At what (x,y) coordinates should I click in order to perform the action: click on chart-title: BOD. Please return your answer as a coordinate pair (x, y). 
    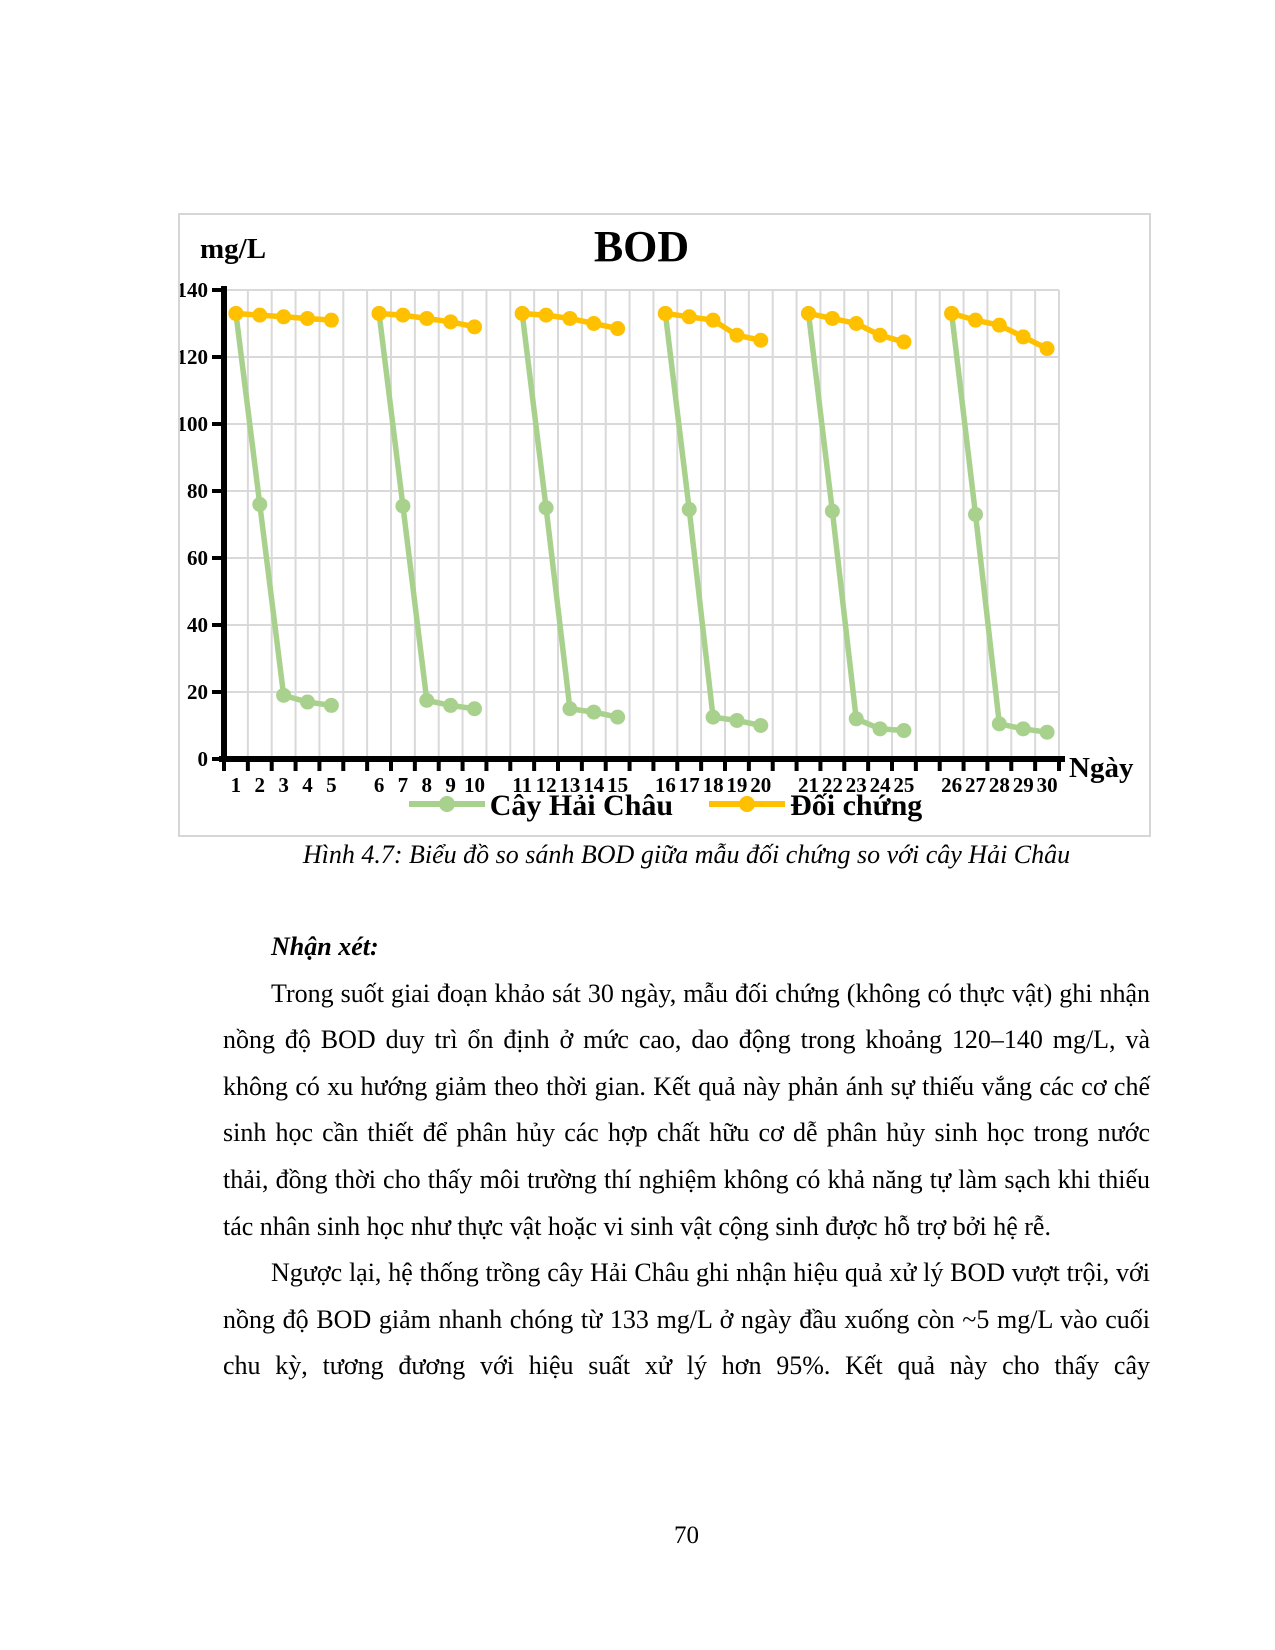
    Looking at the image, I should click on (641, 246).